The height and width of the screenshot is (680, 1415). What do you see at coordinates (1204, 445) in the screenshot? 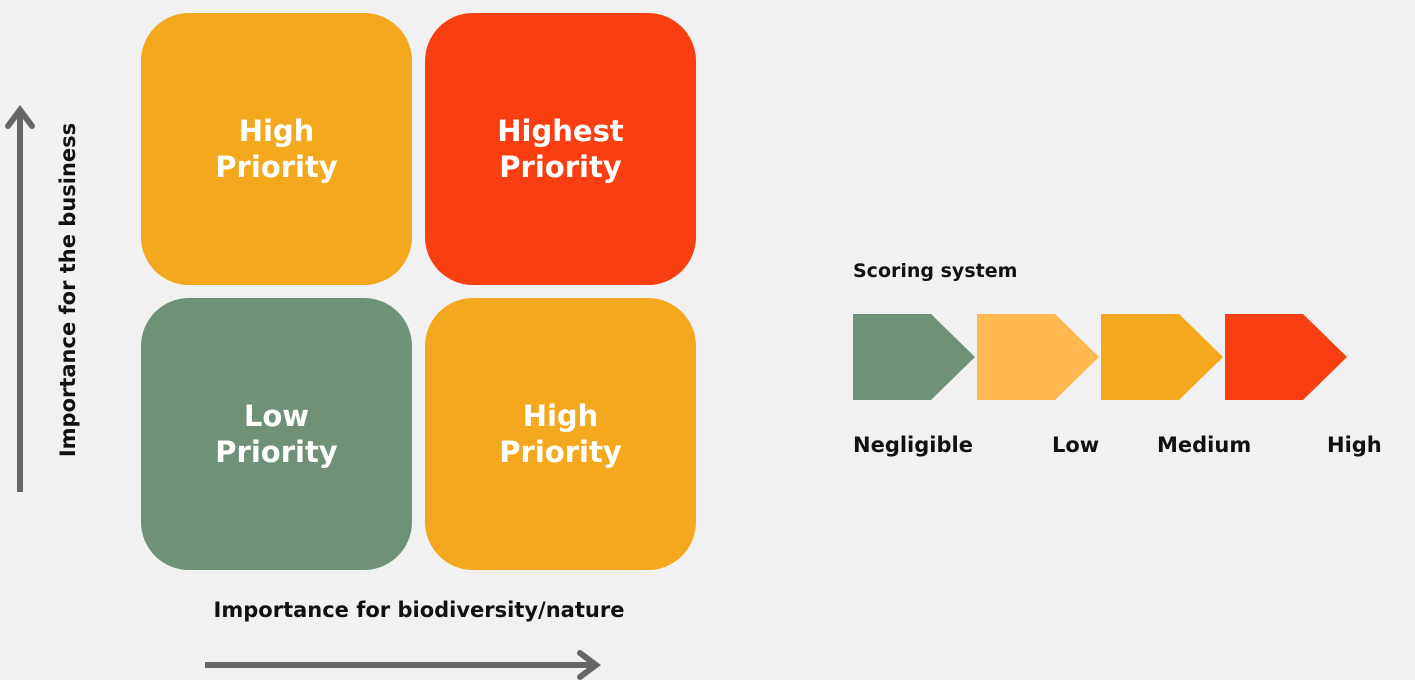
I see `level-label: Medium` at bounding box center [1204, 445].